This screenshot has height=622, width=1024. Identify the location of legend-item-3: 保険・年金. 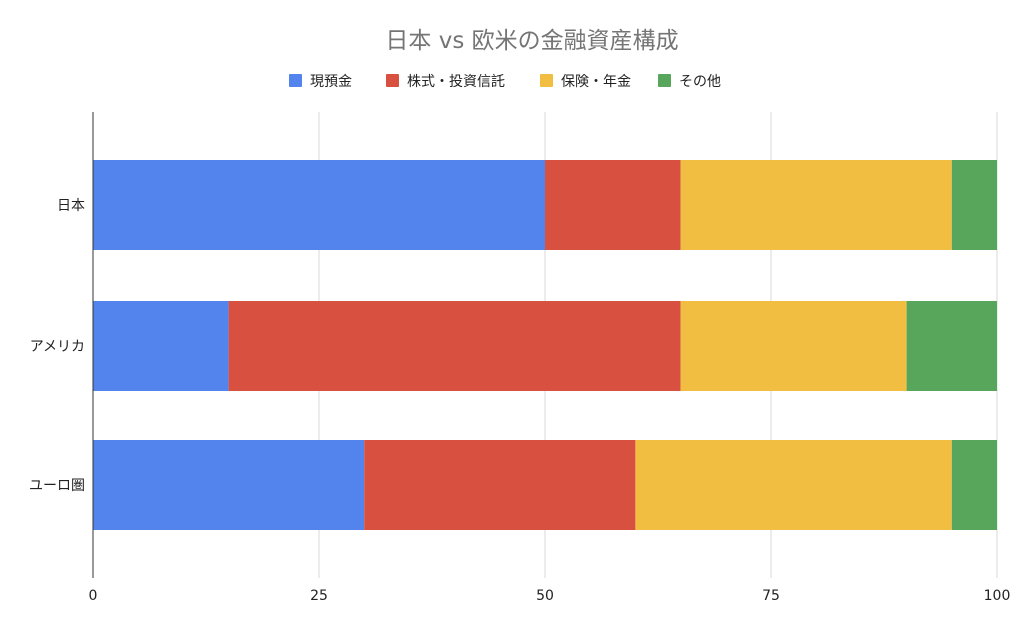
(585, 82).